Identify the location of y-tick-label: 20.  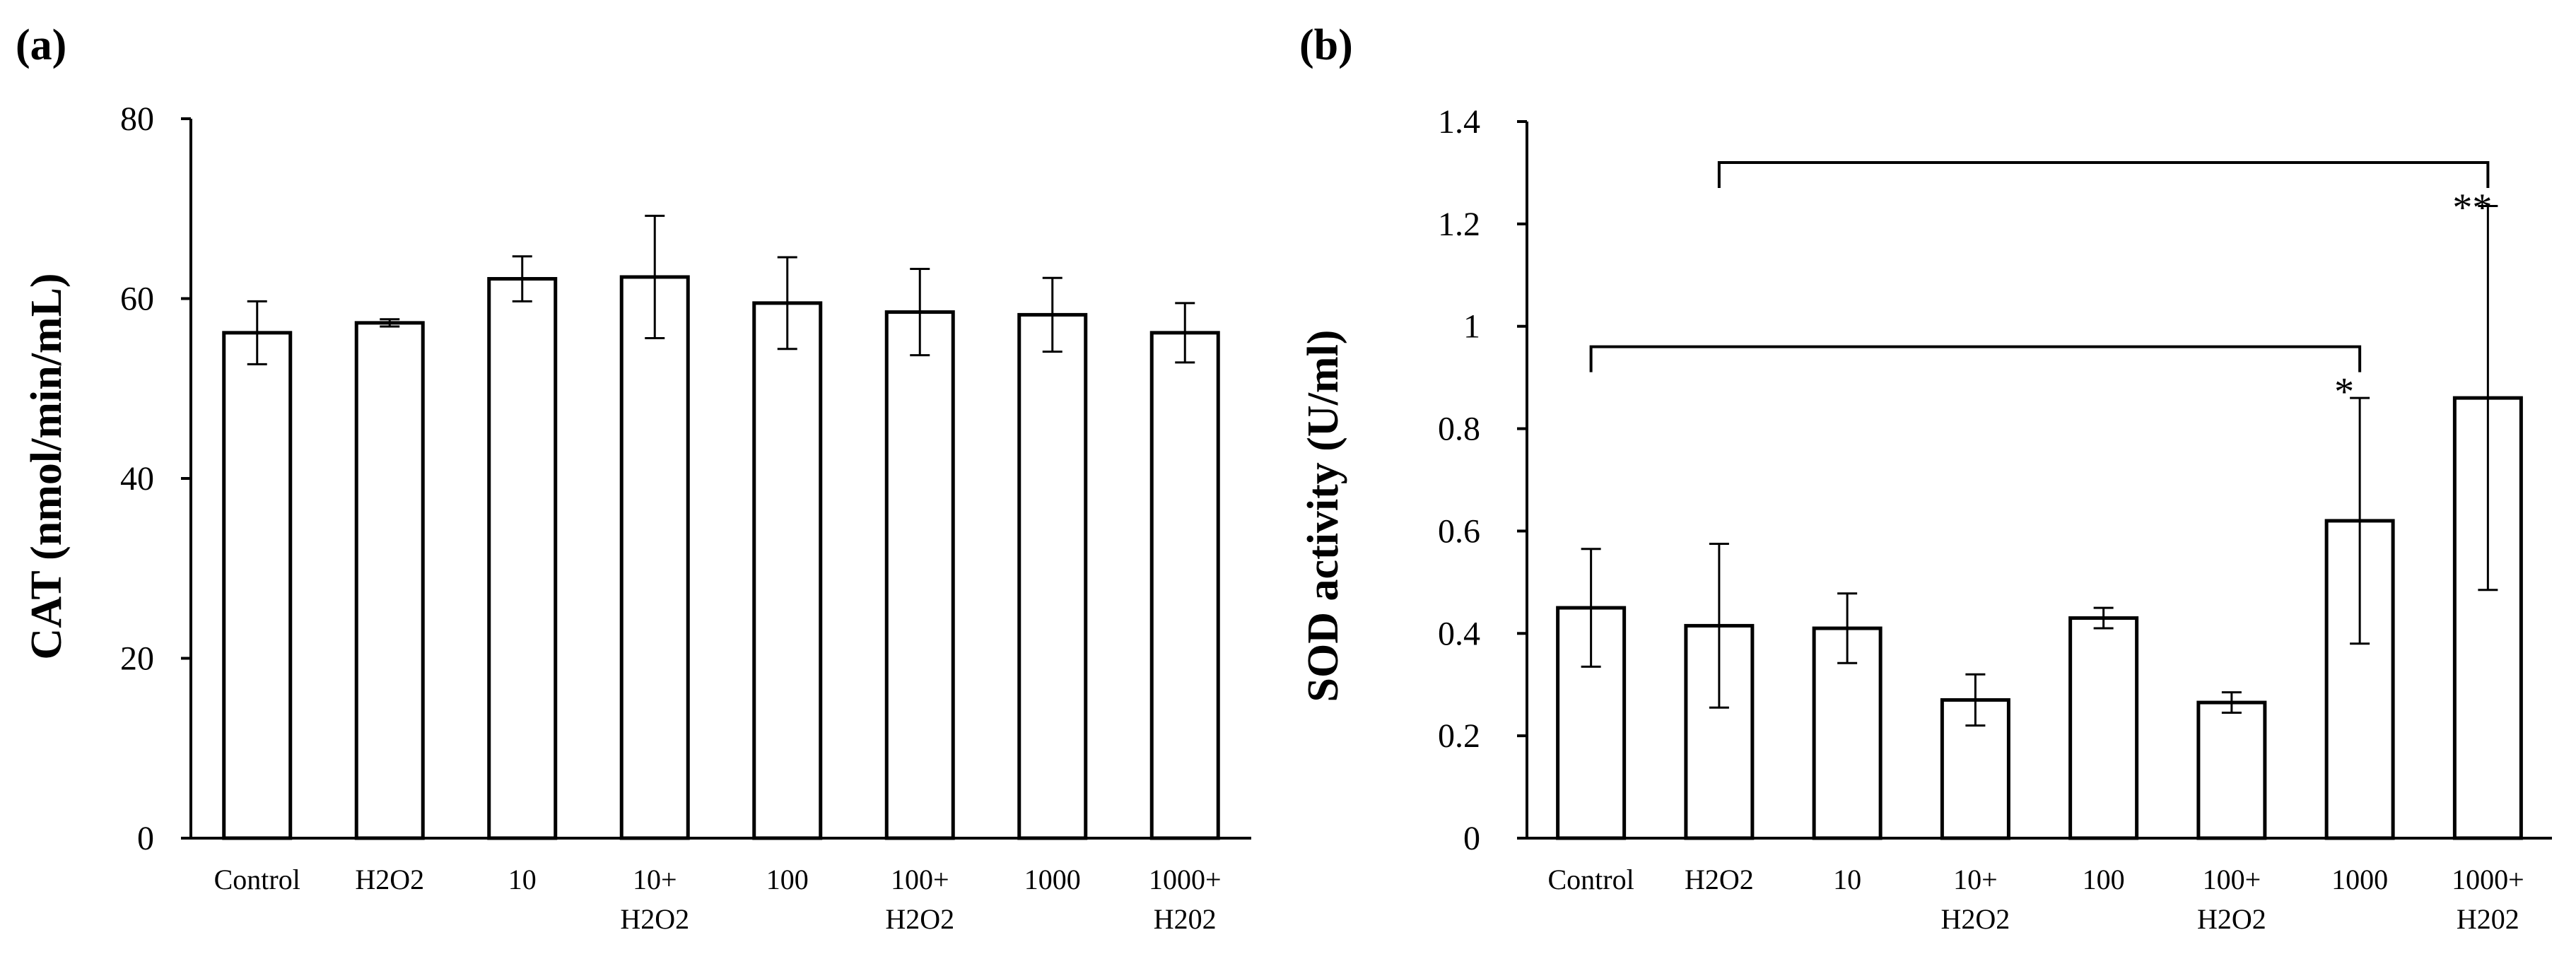
(137, 659).